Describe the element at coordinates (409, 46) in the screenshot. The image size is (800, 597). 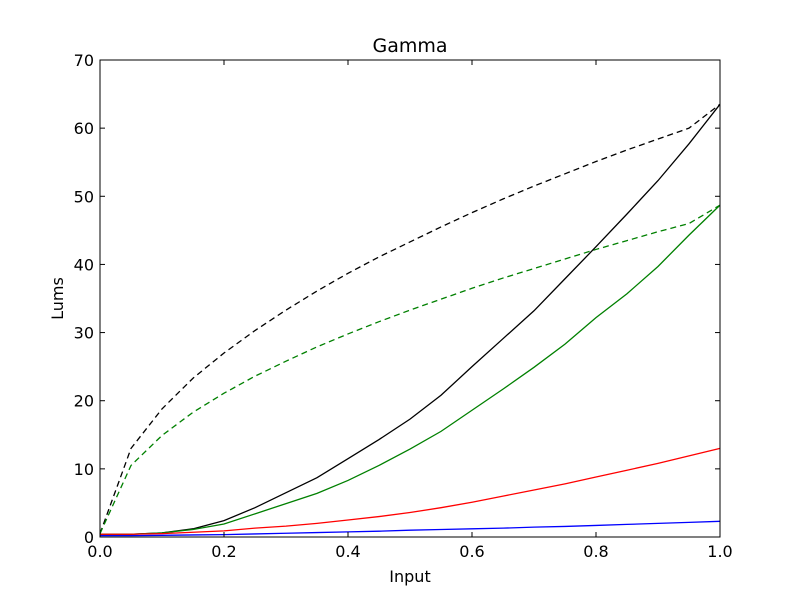
I see `chart-title: Gamma` at that location.